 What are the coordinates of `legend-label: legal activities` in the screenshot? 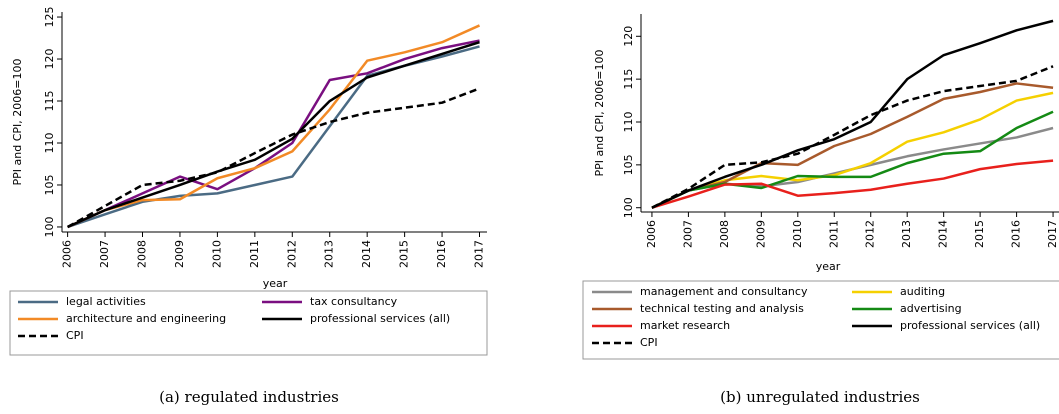 It's located at (106, 301).